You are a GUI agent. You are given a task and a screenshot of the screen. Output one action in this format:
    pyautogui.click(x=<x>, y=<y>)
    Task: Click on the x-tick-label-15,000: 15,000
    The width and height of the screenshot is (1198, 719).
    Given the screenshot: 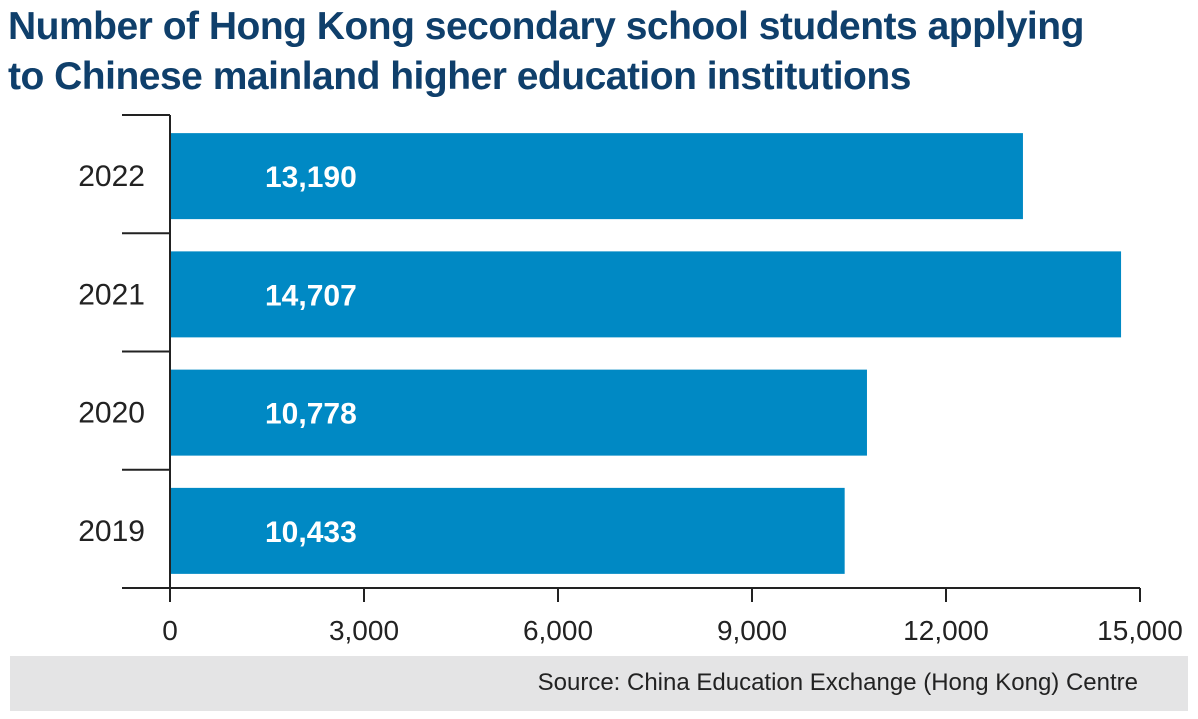 What is the action you would take?
    pyautogui.click(x=1140, y=630)
    